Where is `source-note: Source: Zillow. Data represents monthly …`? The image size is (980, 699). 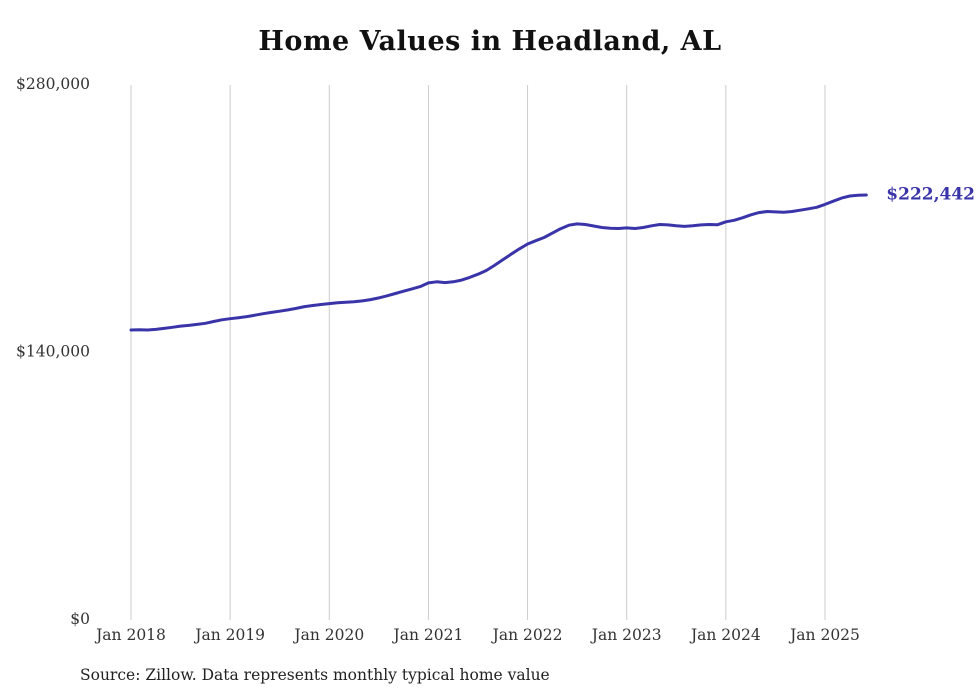 source-note: Source: Zillow. Data represents monthly … is located at coordinates (315, 675).